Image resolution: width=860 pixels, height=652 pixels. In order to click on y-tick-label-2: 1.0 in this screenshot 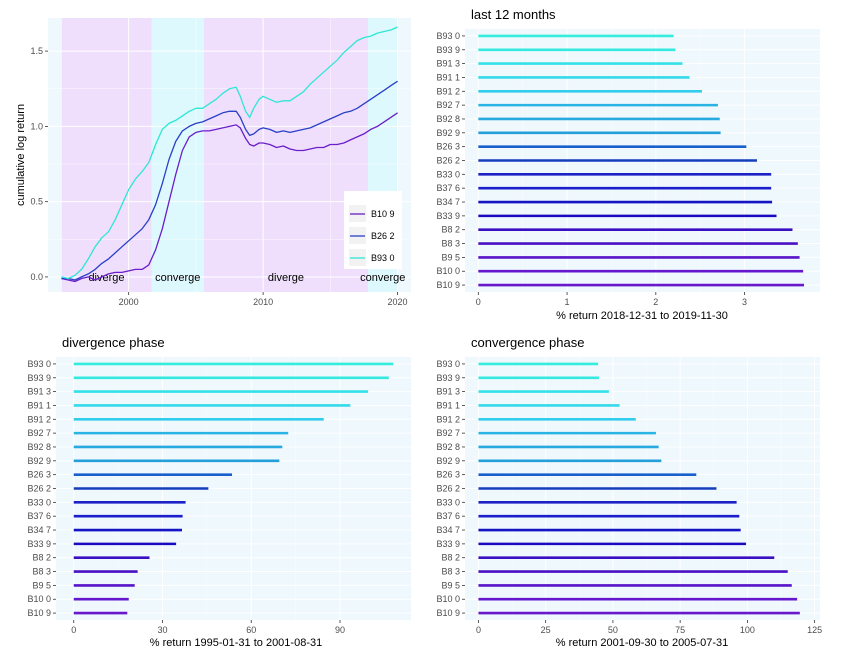, I will do `click(36, 126)`.